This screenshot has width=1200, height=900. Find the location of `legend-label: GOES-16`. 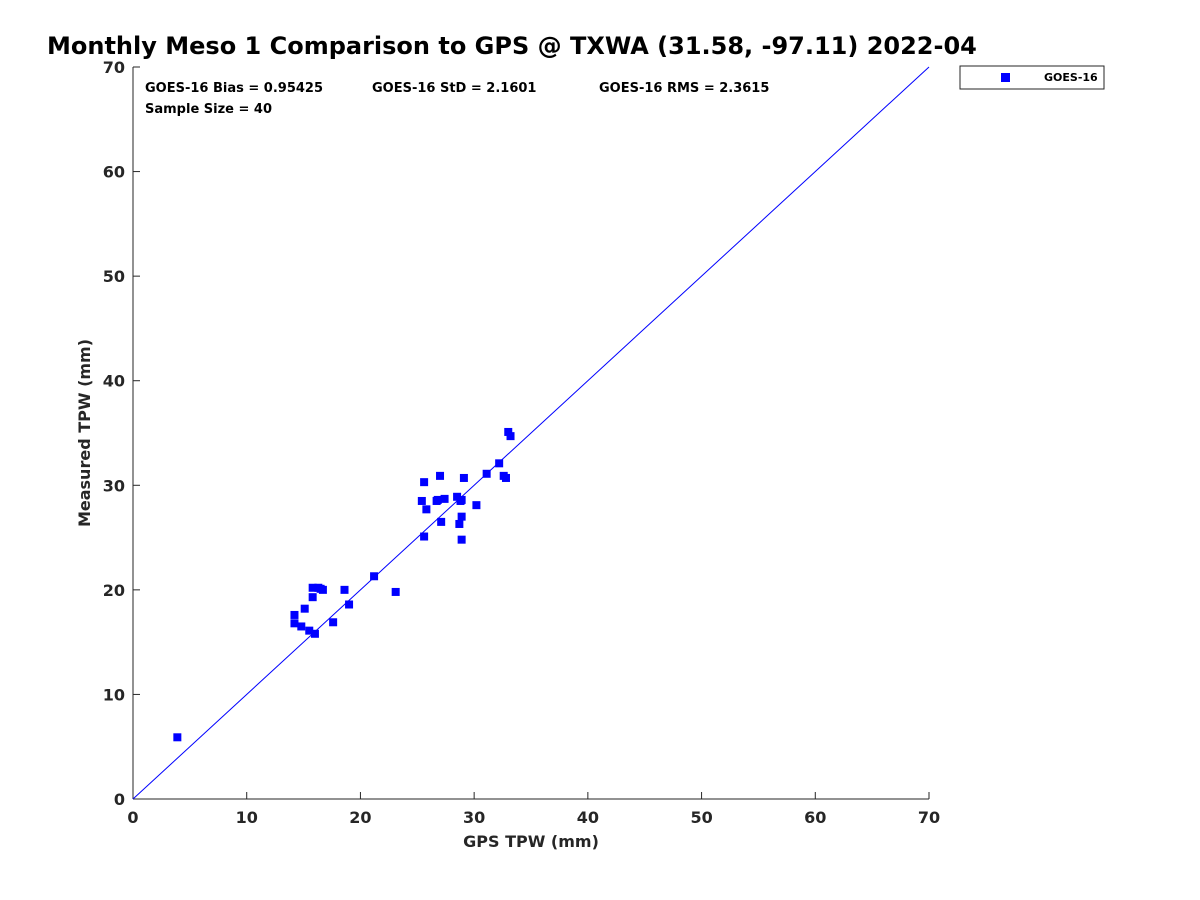

legend-label: GOES-16 is located at coordinates (1071, 77).